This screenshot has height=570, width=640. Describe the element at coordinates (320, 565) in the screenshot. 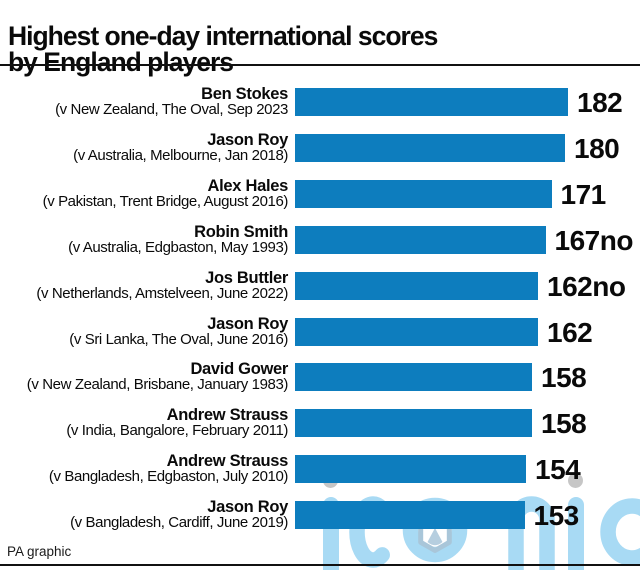

I see `bottom-divider` at that location.